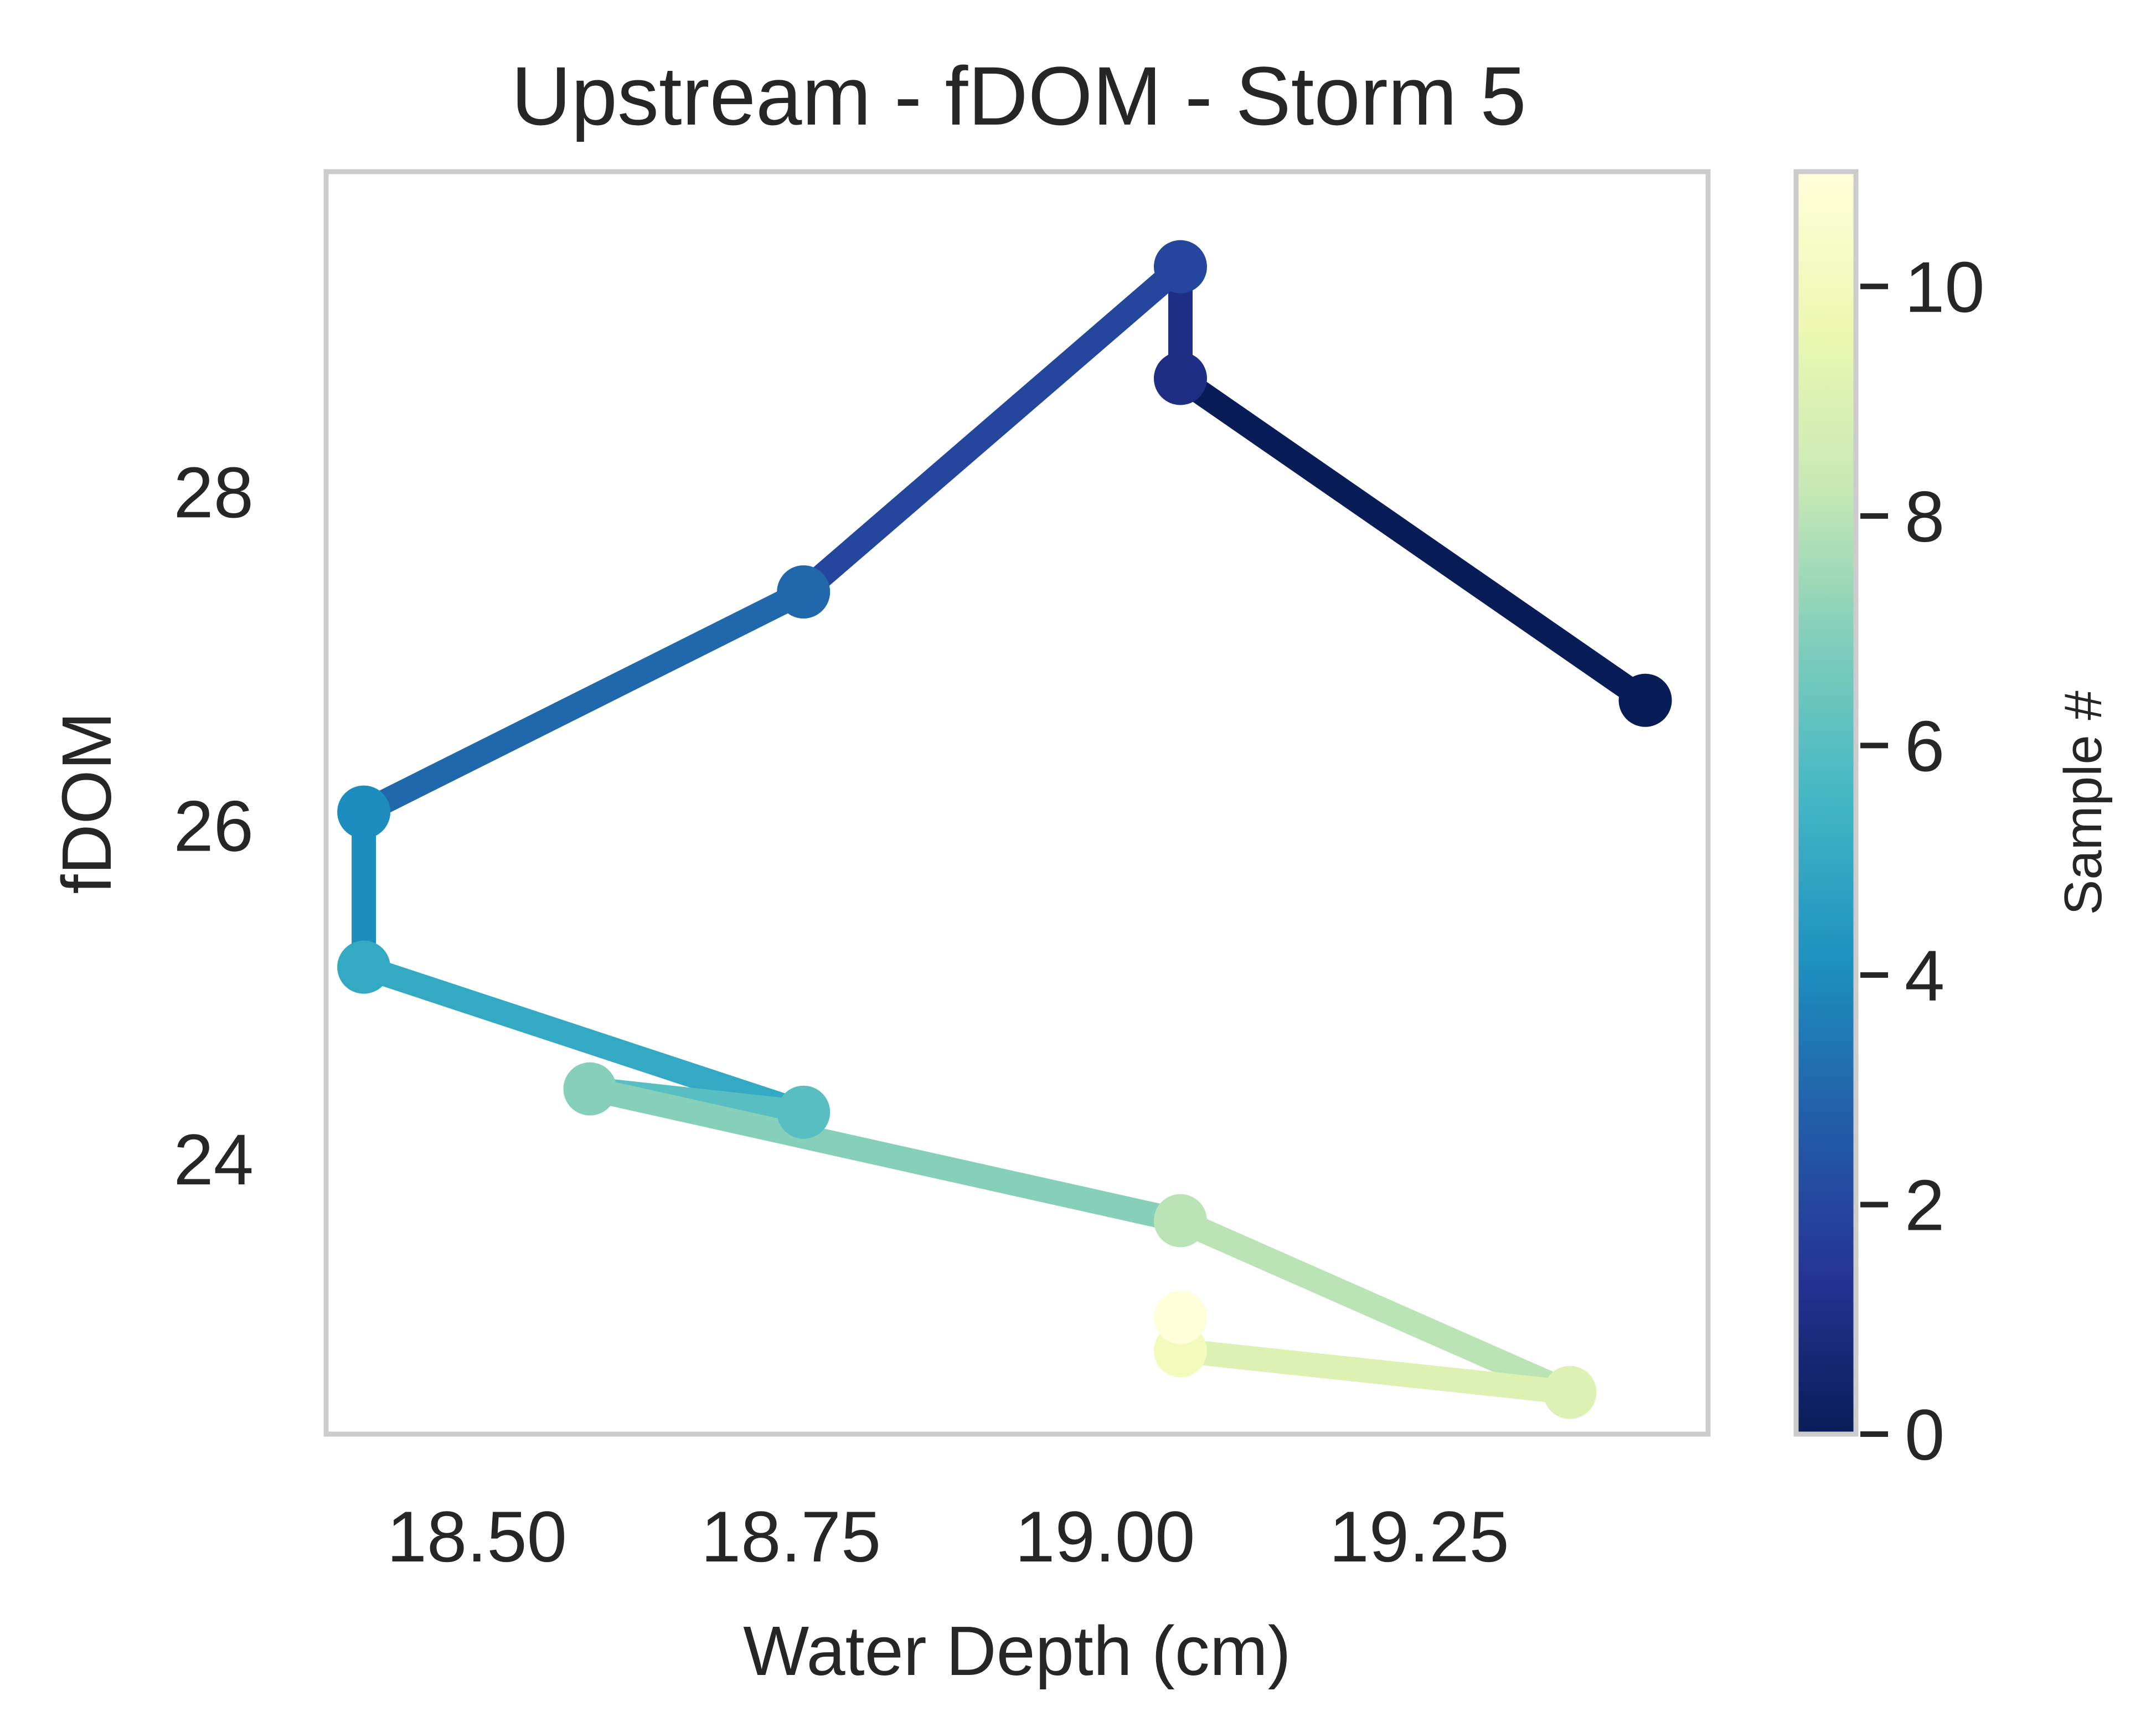 The height and width of the screenshot is (1732, 2156). Describe the element at coordinates (1018, 96) in the screenshot. I see `chart-title: Upstream - fDOM - Storm 5` at that location.